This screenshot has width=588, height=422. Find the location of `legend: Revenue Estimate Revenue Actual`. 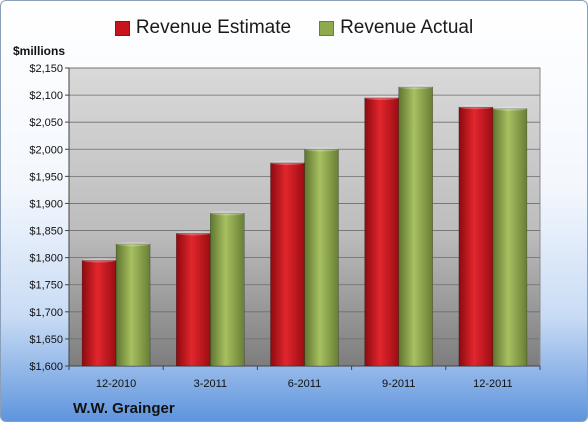

legend: Revenue Estimate Revenue Actual is located at coordinates (294, 28).